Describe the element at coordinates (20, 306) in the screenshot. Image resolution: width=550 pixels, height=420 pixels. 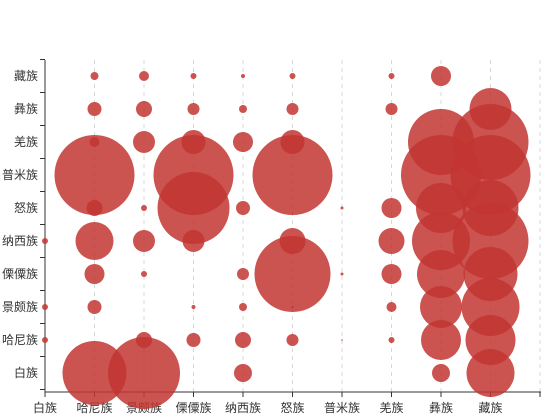
I see `y-tick-label: 景颇族` at that location.